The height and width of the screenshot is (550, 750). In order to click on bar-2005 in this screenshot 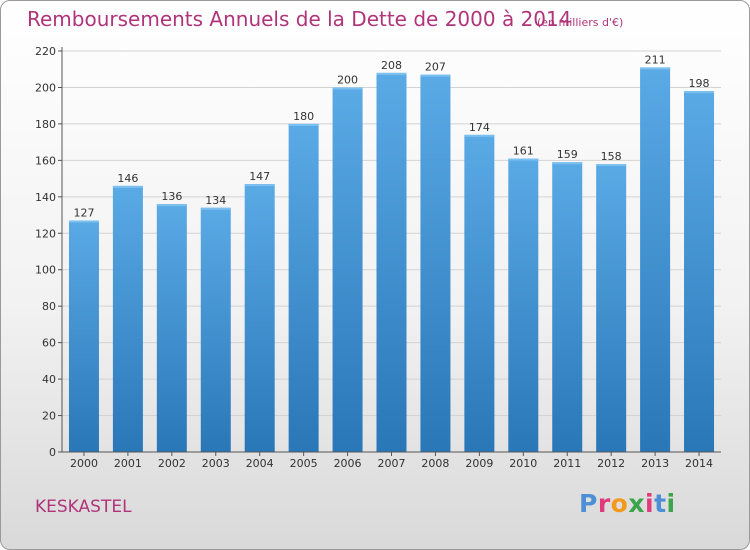, I will do `click(303, 287)`.